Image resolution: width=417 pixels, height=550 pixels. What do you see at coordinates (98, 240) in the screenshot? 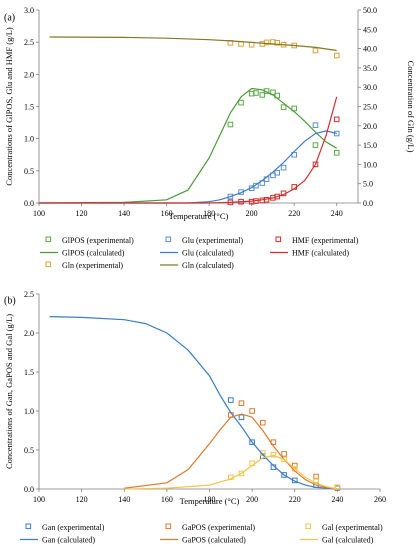
I see `legend-label: GlPOS (experimental)` at bounding box center [98, 240].